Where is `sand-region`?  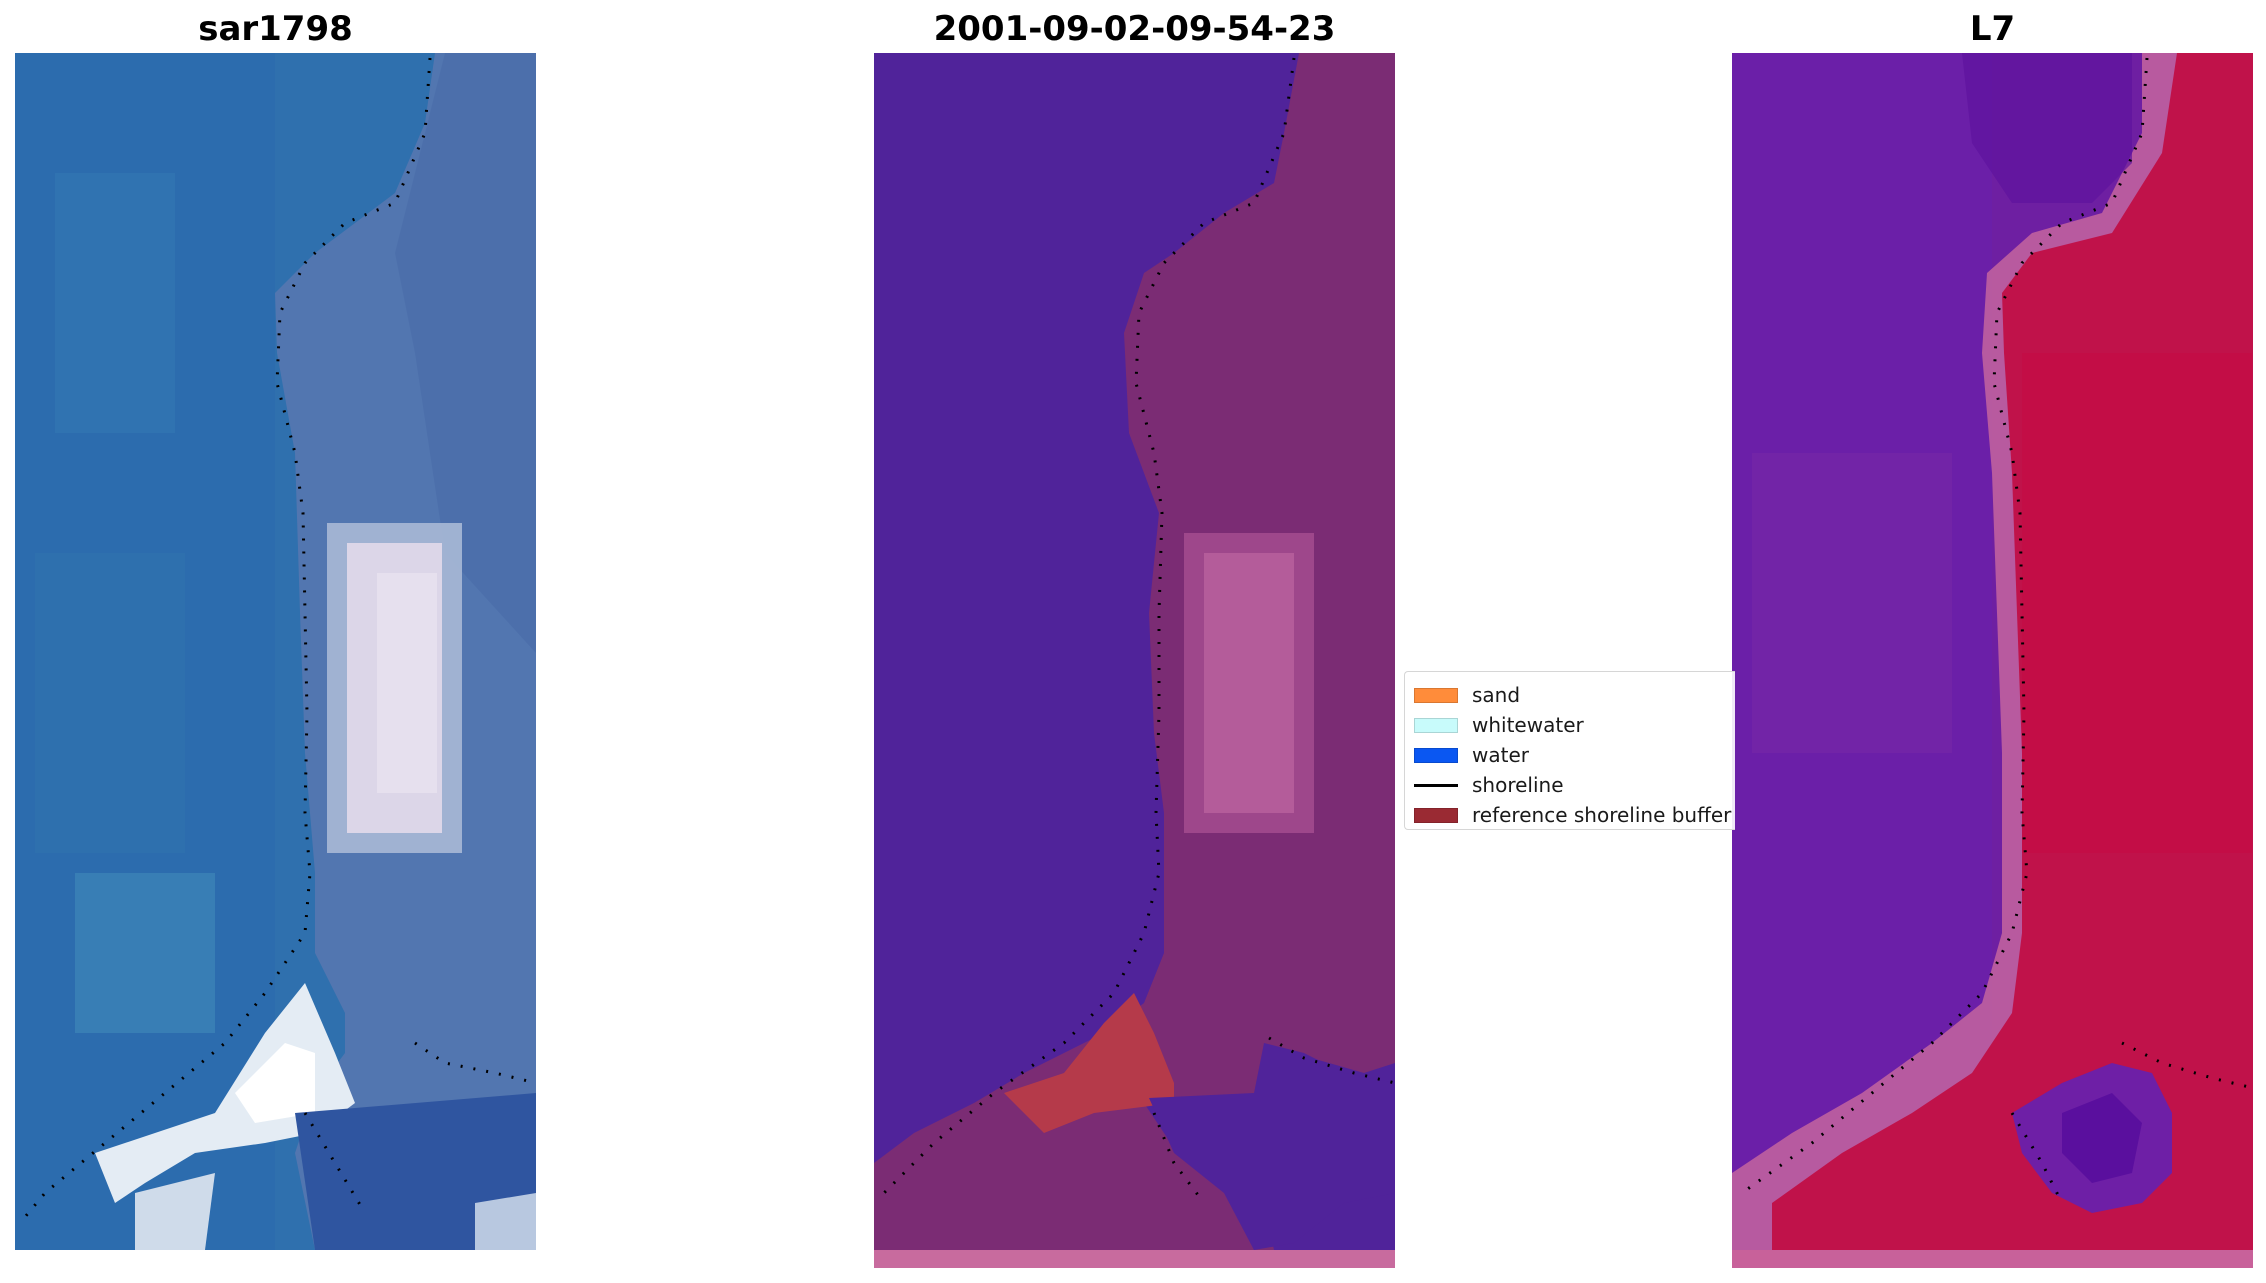 sand-region is located at coordinates (1089, 1063).